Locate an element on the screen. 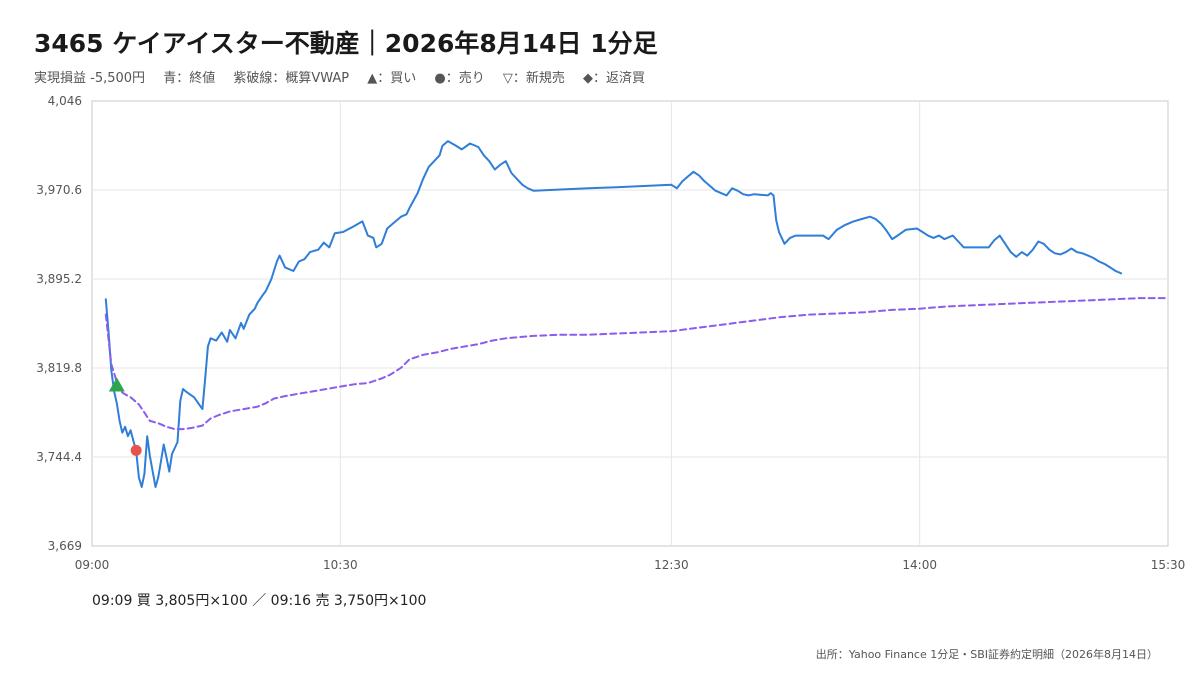 Image resolution: width=1200 pixels, height=680 pixels. legend-sell: ●：売り is located at coordinates (459, 78).